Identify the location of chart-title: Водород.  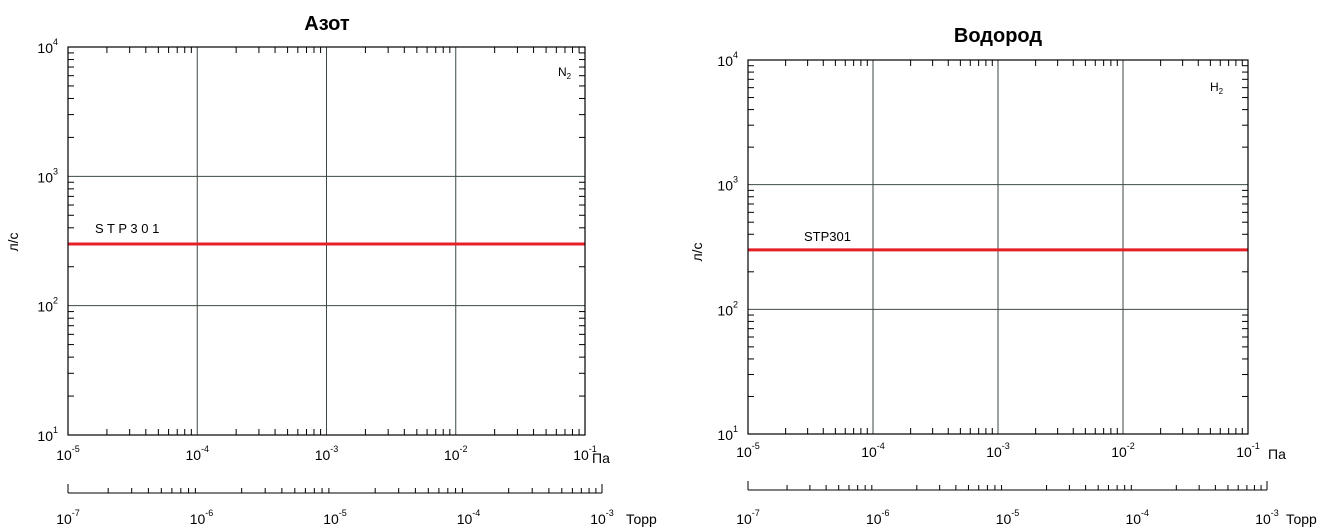
(998, 36).